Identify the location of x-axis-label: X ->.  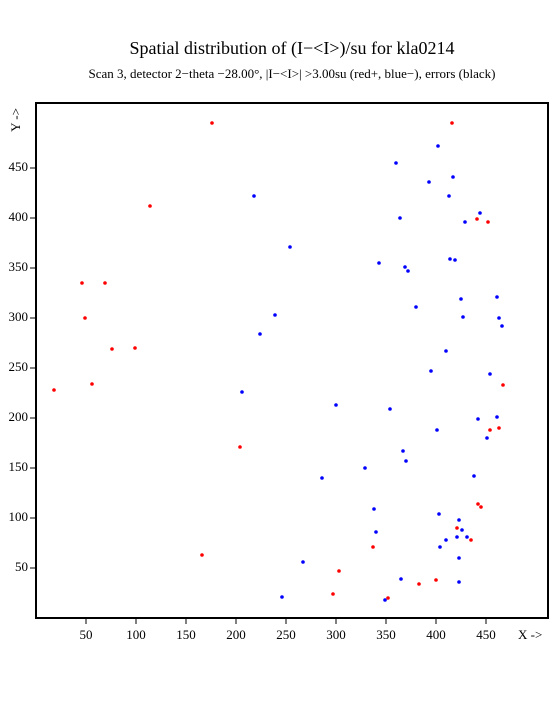
(530, 634).